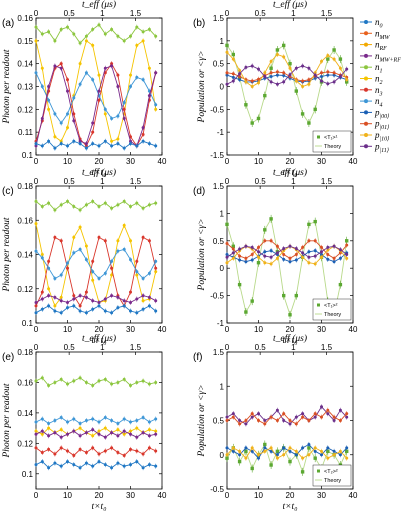 This screenshot has width=415, height=512. I want to click on top-tick-label: 0, so click(36, 347).